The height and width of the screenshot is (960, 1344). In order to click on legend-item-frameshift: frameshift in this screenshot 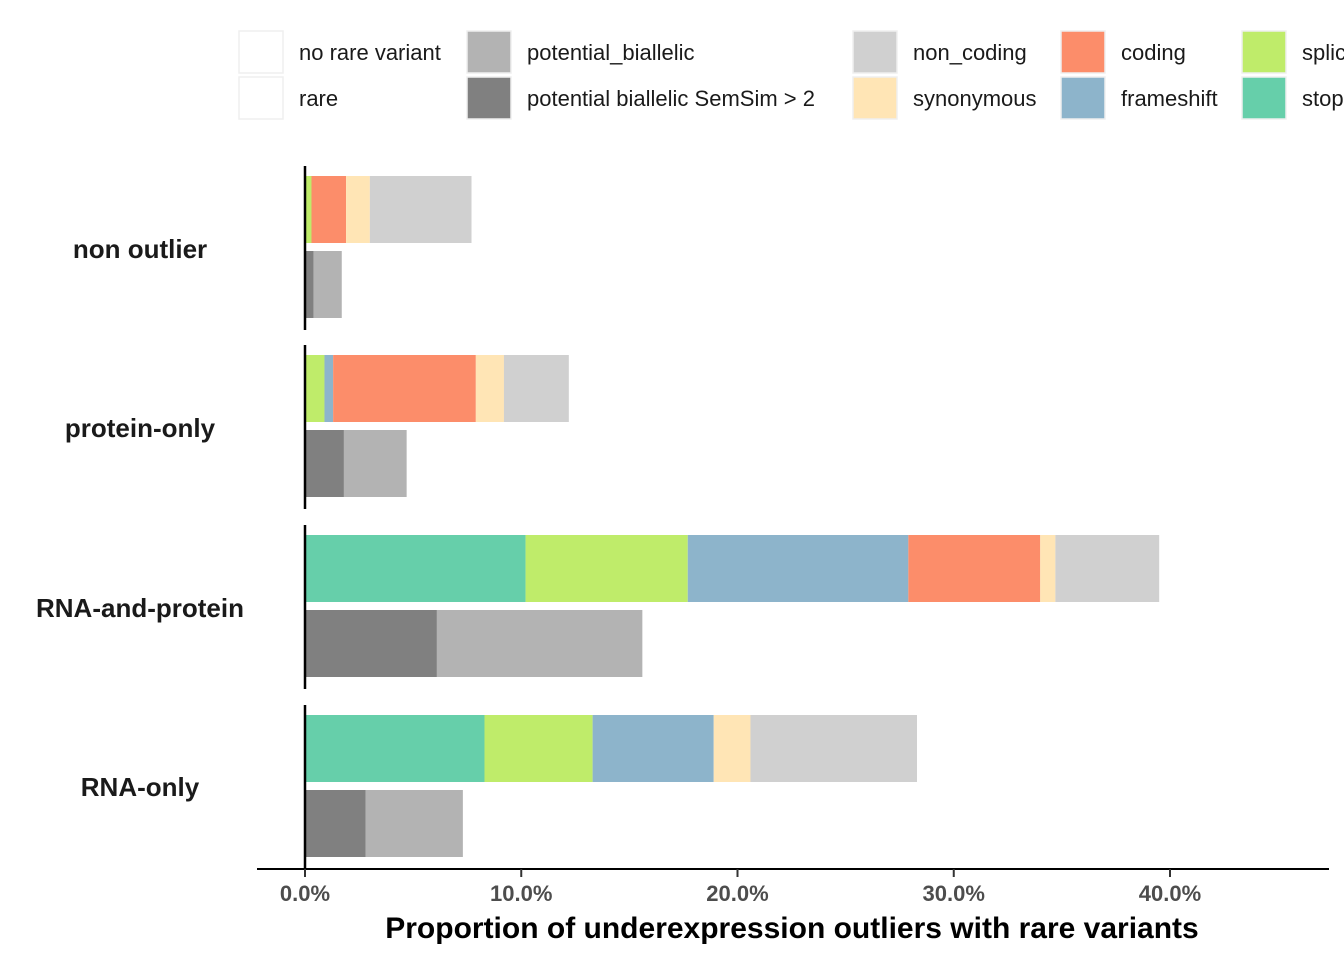, I will do `click(1139, 98)`.